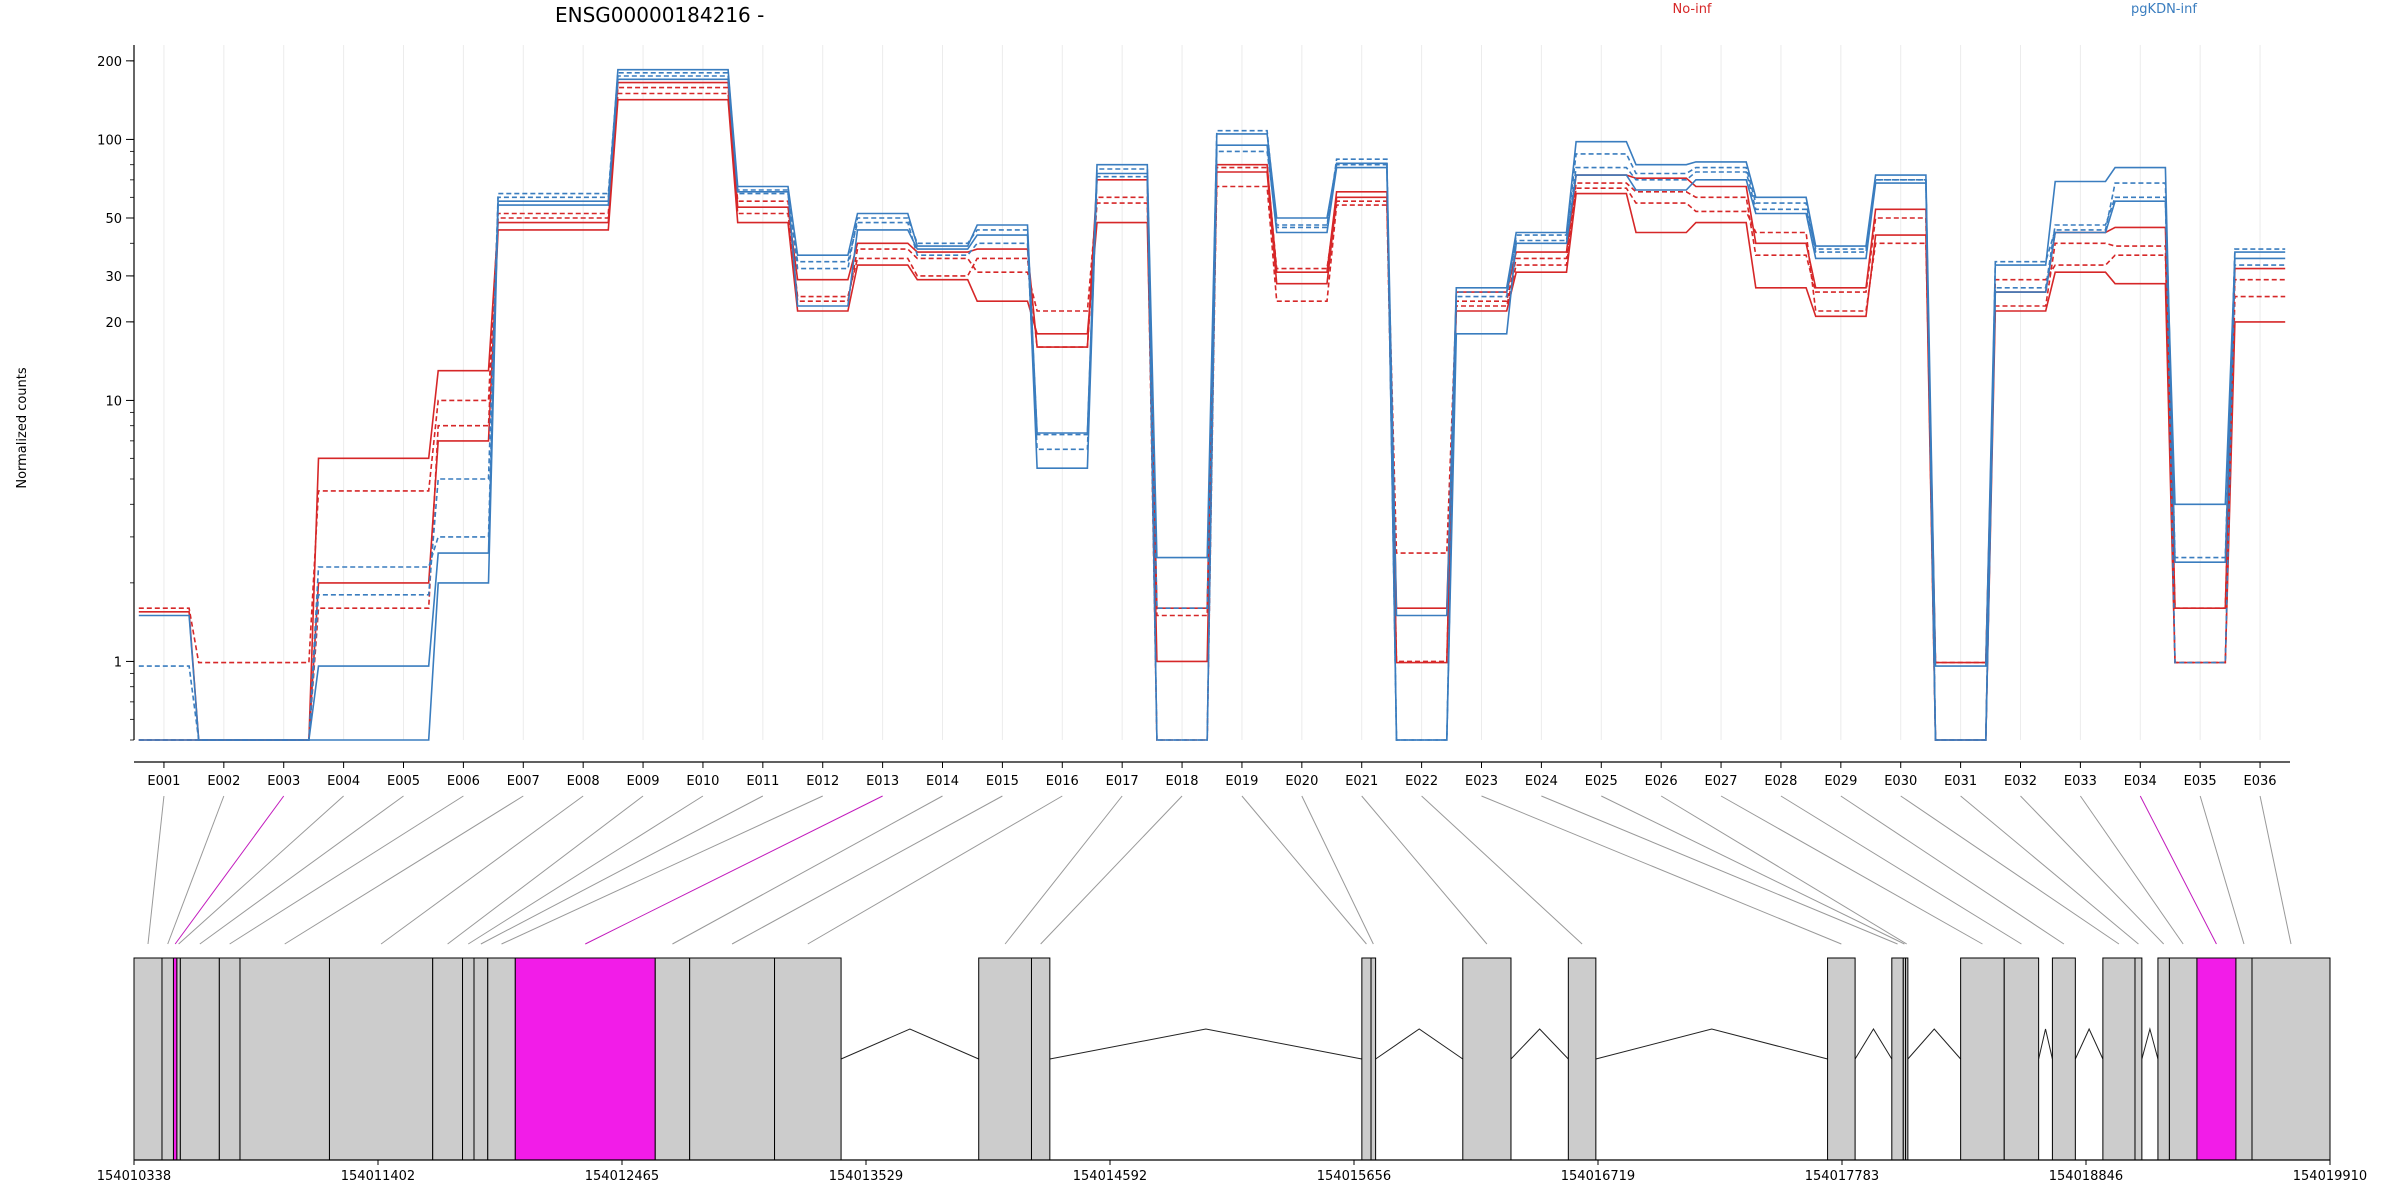 Image resolution: width=2400 pixels, height=1200 pixels. I want to click on legend-entry-pgkdn-inf: pgKDN-inf, so click(2164, 9).